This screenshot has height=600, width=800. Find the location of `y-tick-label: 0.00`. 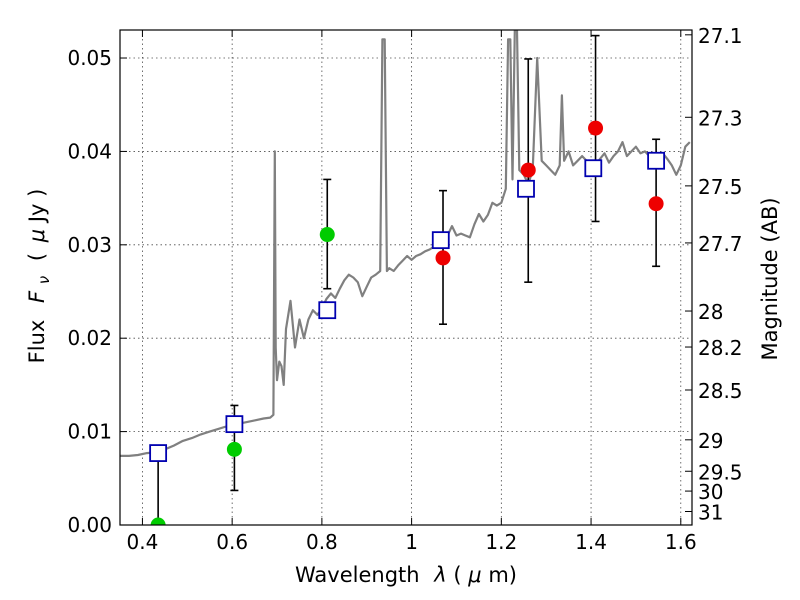

y-tick-label: 0.00 is located at coordinates (89, 525).